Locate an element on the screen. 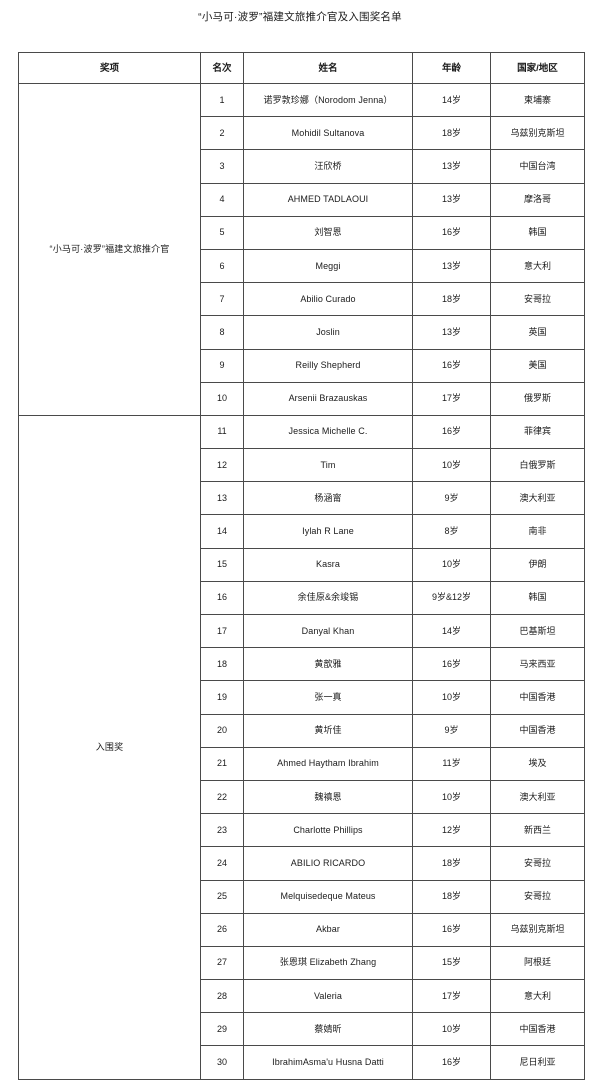 The height and width of the screenshot is (1080, 600). country-cell: 英国 is located at coordinates (537, 332).